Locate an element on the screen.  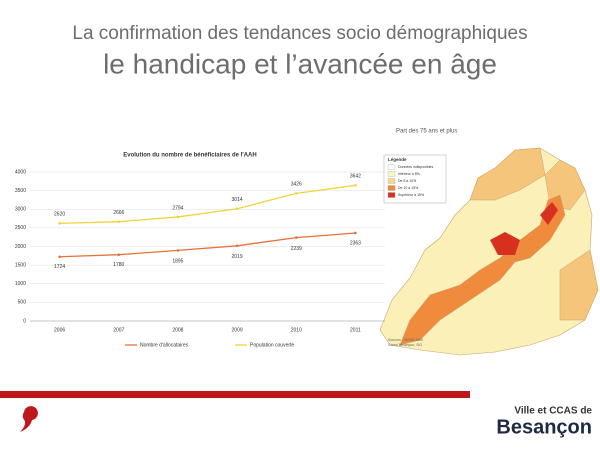
x-tick-label: 2007 is located at coordinates (118, 330).